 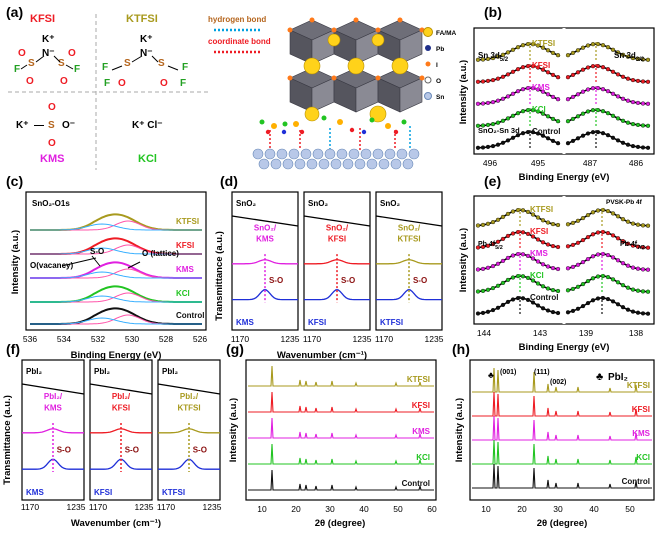 What do you see at coordinates (145, 61) in the screenshot?
I see `ktfsi-molecule: K⁺ N⁻ S S F F F F O O` at bounding box center [145, 61].